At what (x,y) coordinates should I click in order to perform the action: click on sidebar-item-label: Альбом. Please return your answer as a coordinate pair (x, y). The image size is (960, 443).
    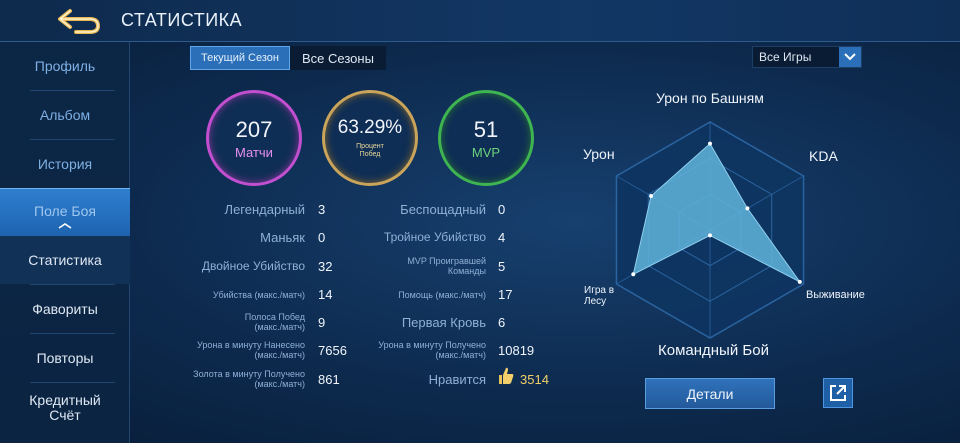
    Looking at the image, I should click on (65, 114).